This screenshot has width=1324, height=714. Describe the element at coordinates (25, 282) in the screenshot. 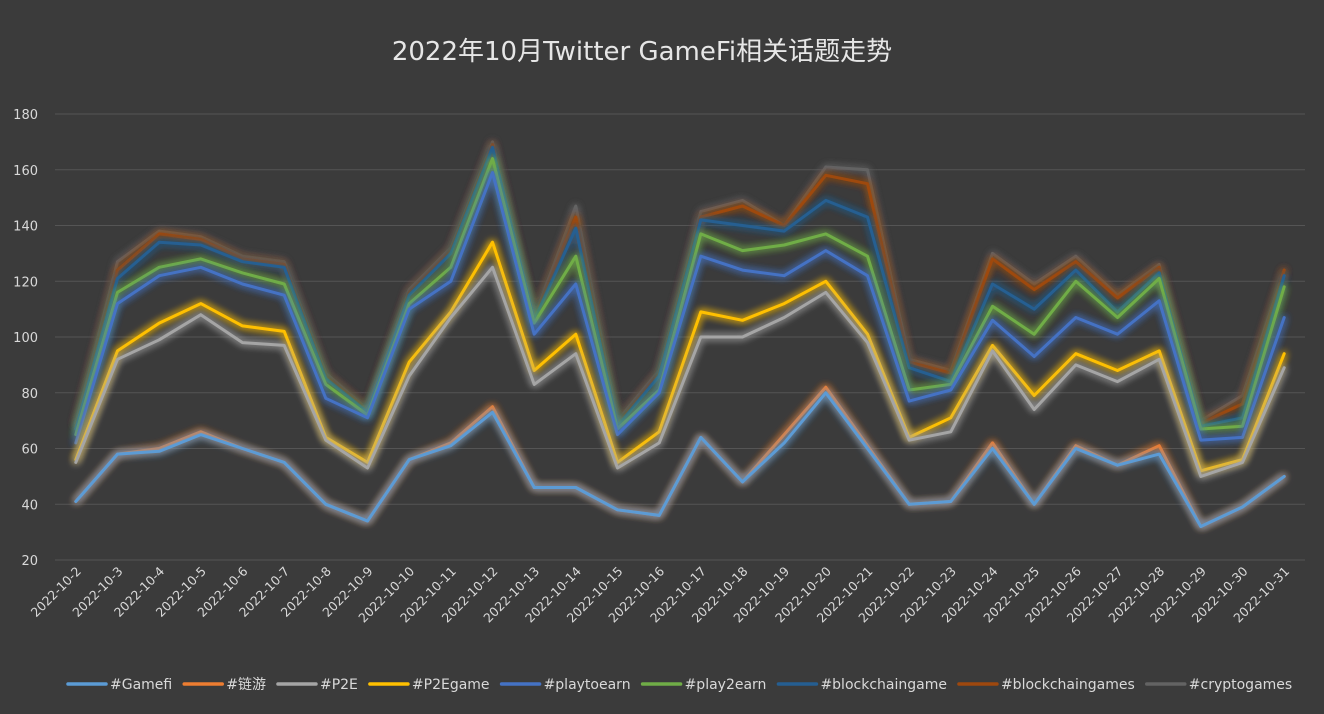

I see `y-tick-label: 120` at that location.